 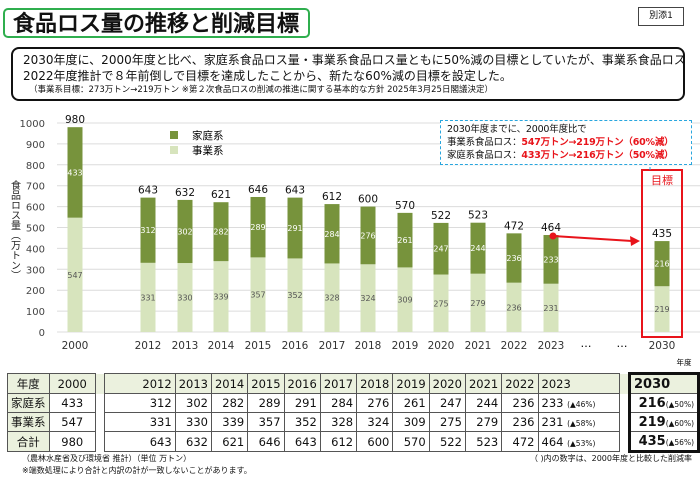 What do you see at coordinates (72, 383) in the screenshot?
I see `table-header: 2000` at bounding box center [72, 383].